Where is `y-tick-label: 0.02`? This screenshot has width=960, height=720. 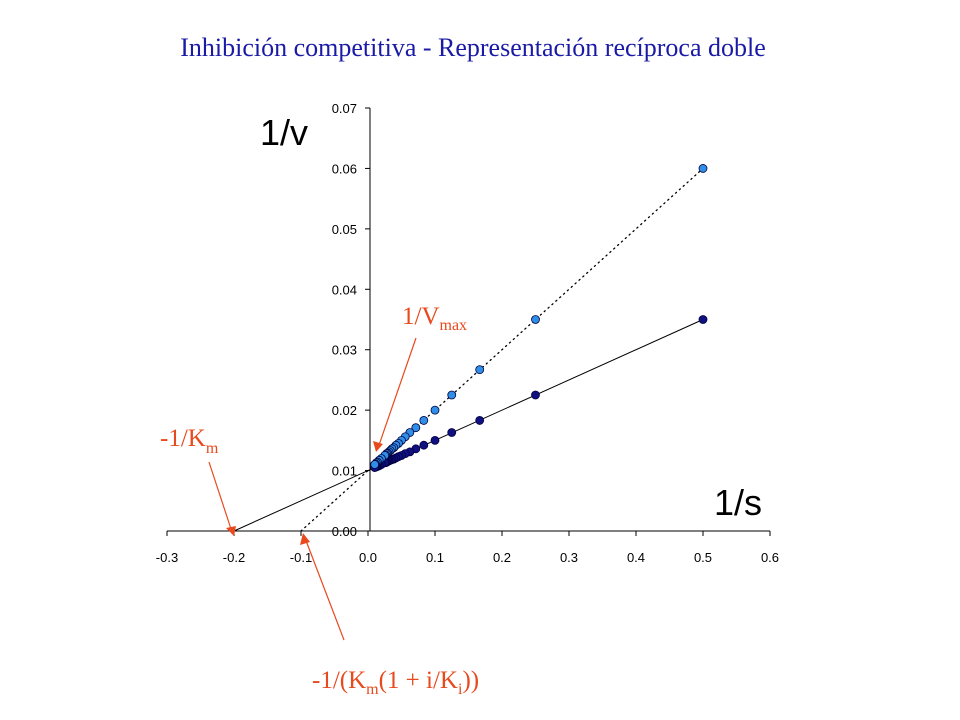
y-tick-label: 0.02 is located at coordinates (344, 410).